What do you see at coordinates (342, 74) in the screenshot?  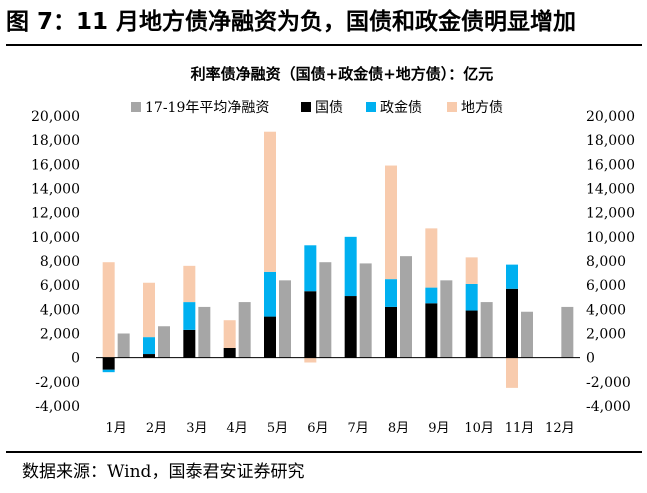 I see `chart-title: 利率债净融资（国债+政金债+地方债）：亿元` at bounding box center [342, 74].